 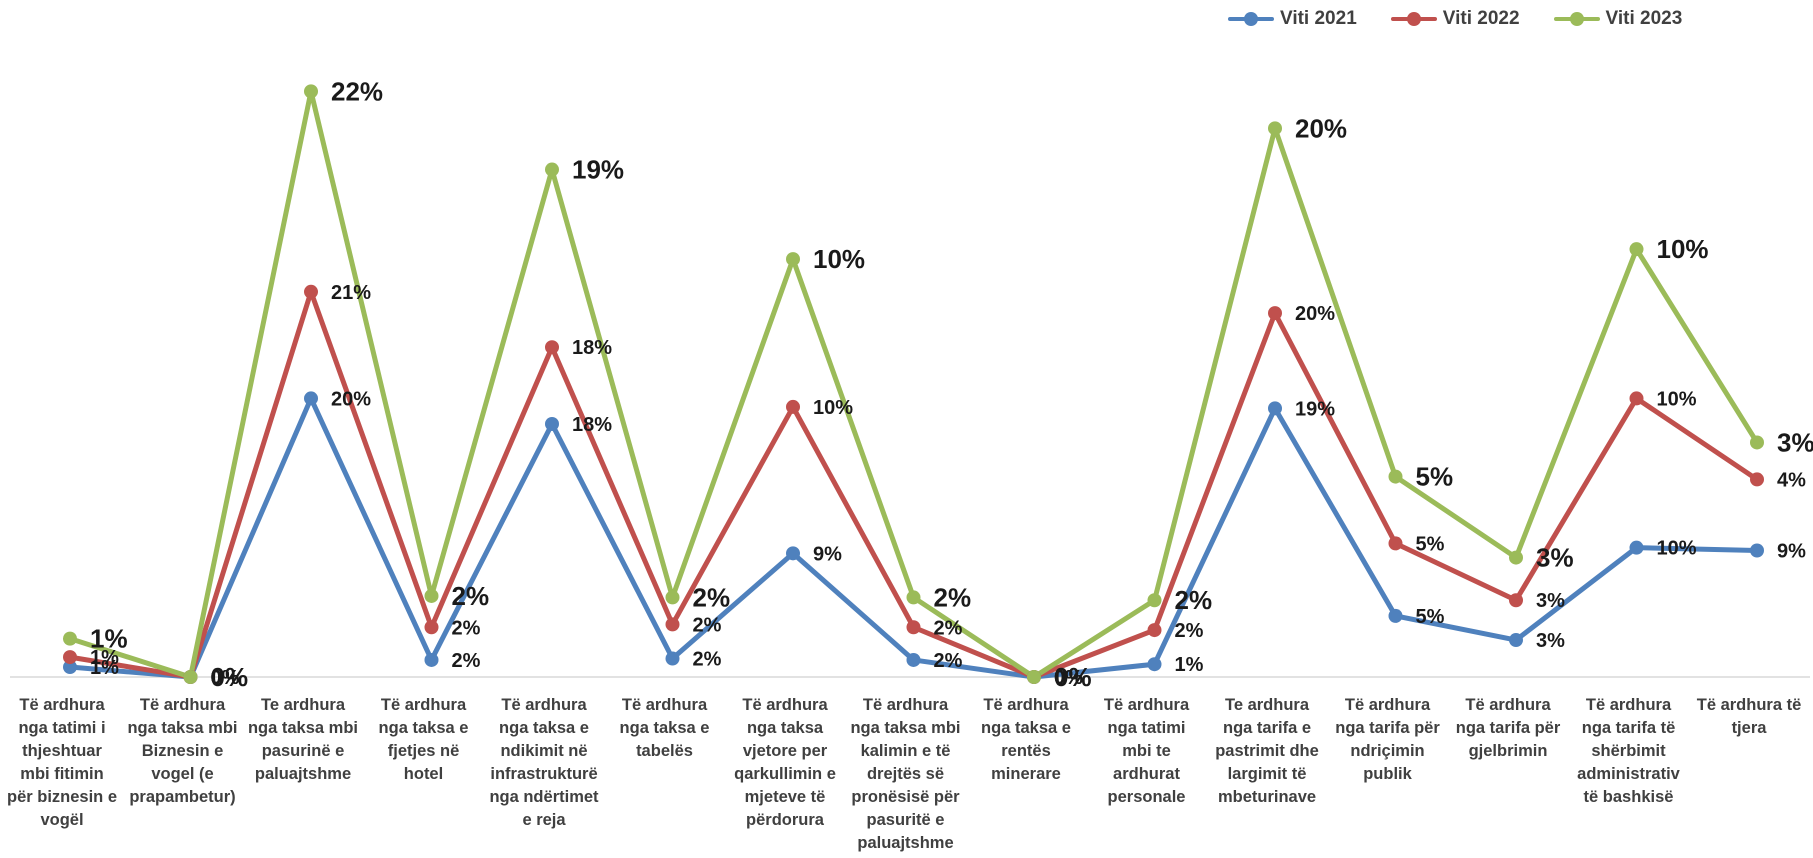 I want to click on legend-item-2022: Viti 2022, so click(x=1455, y=19).